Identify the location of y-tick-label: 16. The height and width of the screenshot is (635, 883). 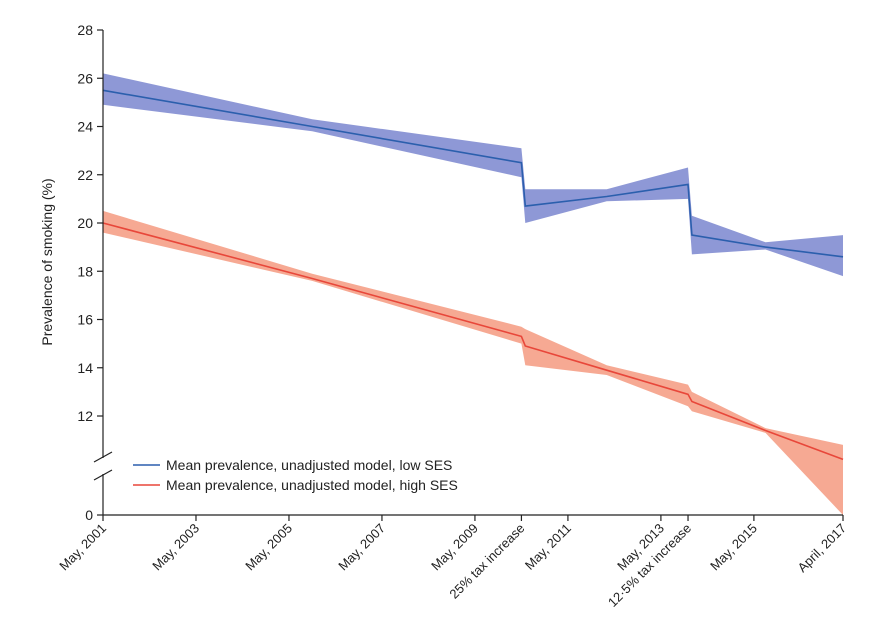
(85, 320).